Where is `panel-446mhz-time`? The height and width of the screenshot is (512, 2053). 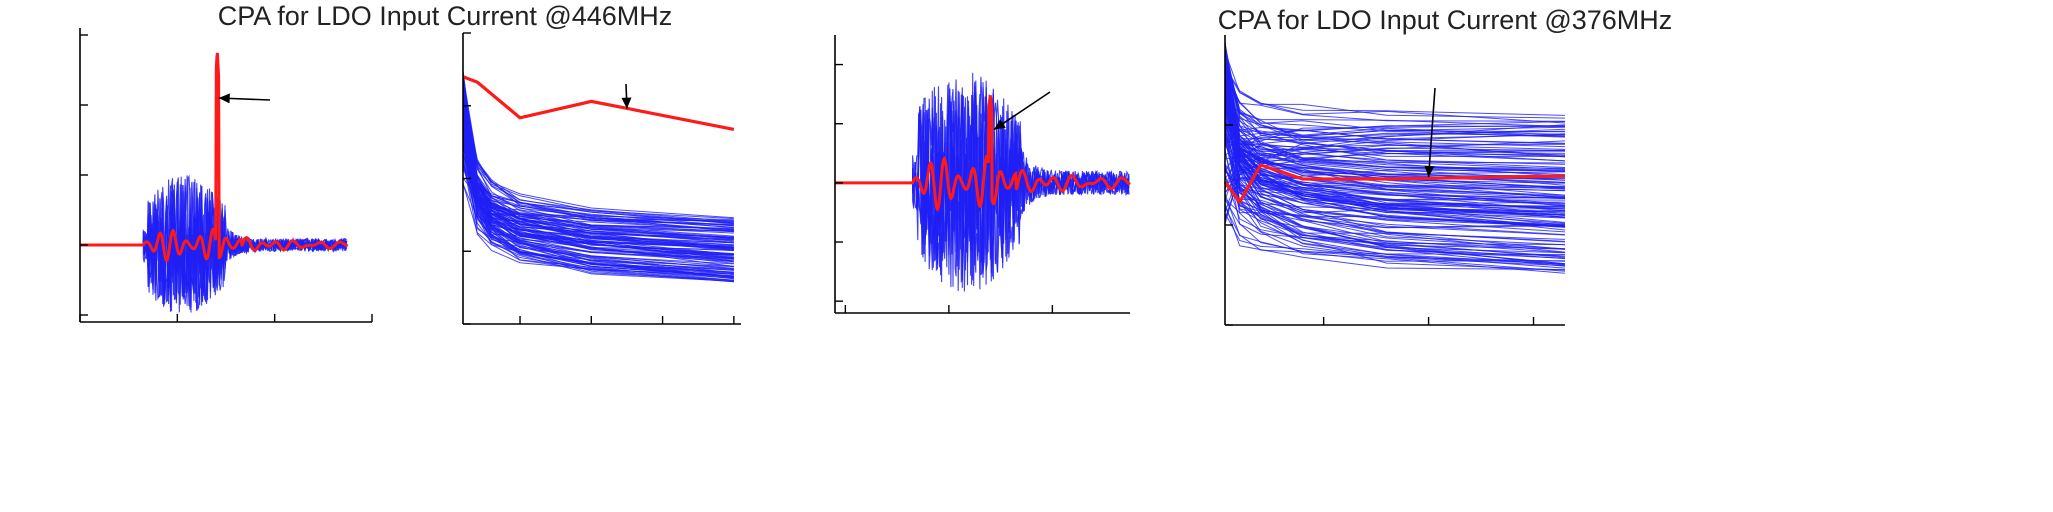
panel-446mhz-time is located at coordinates (226, 175).